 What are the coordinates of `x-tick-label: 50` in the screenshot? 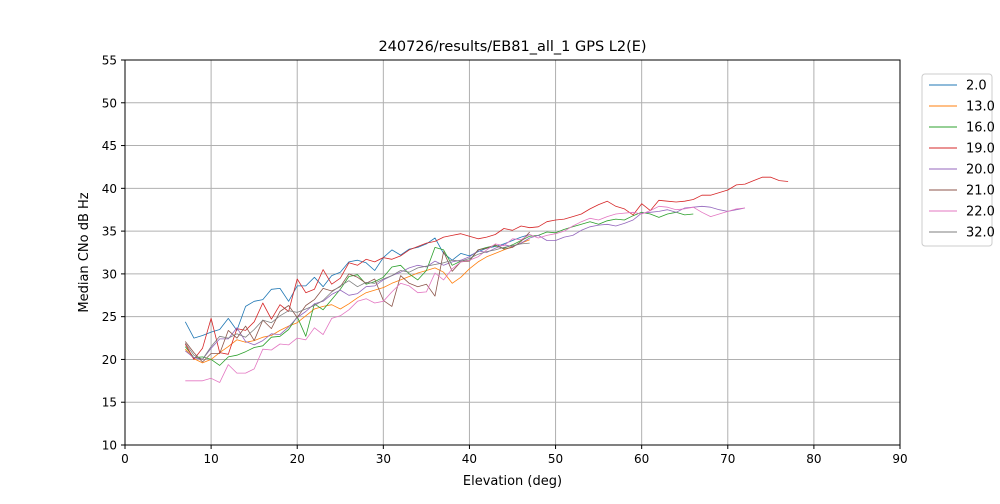 It's located at (555, 459).